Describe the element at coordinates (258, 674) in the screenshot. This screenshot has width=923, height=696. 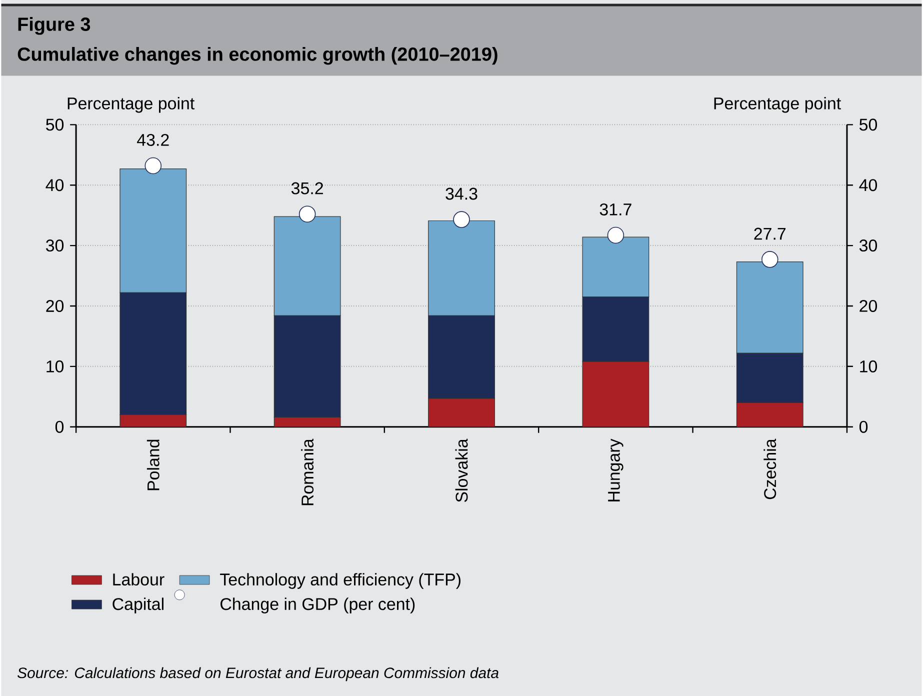
I see `source-note: Source: Calculations based on Eurostat and European Commission data` at that location.